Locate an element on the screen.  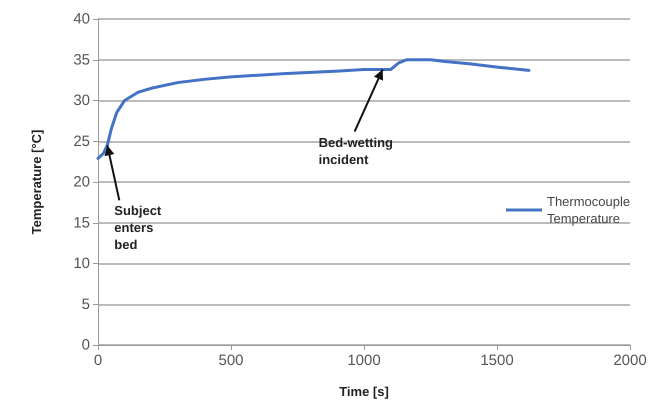
x-tick-label: 0 is located at coordinates (98, 360).